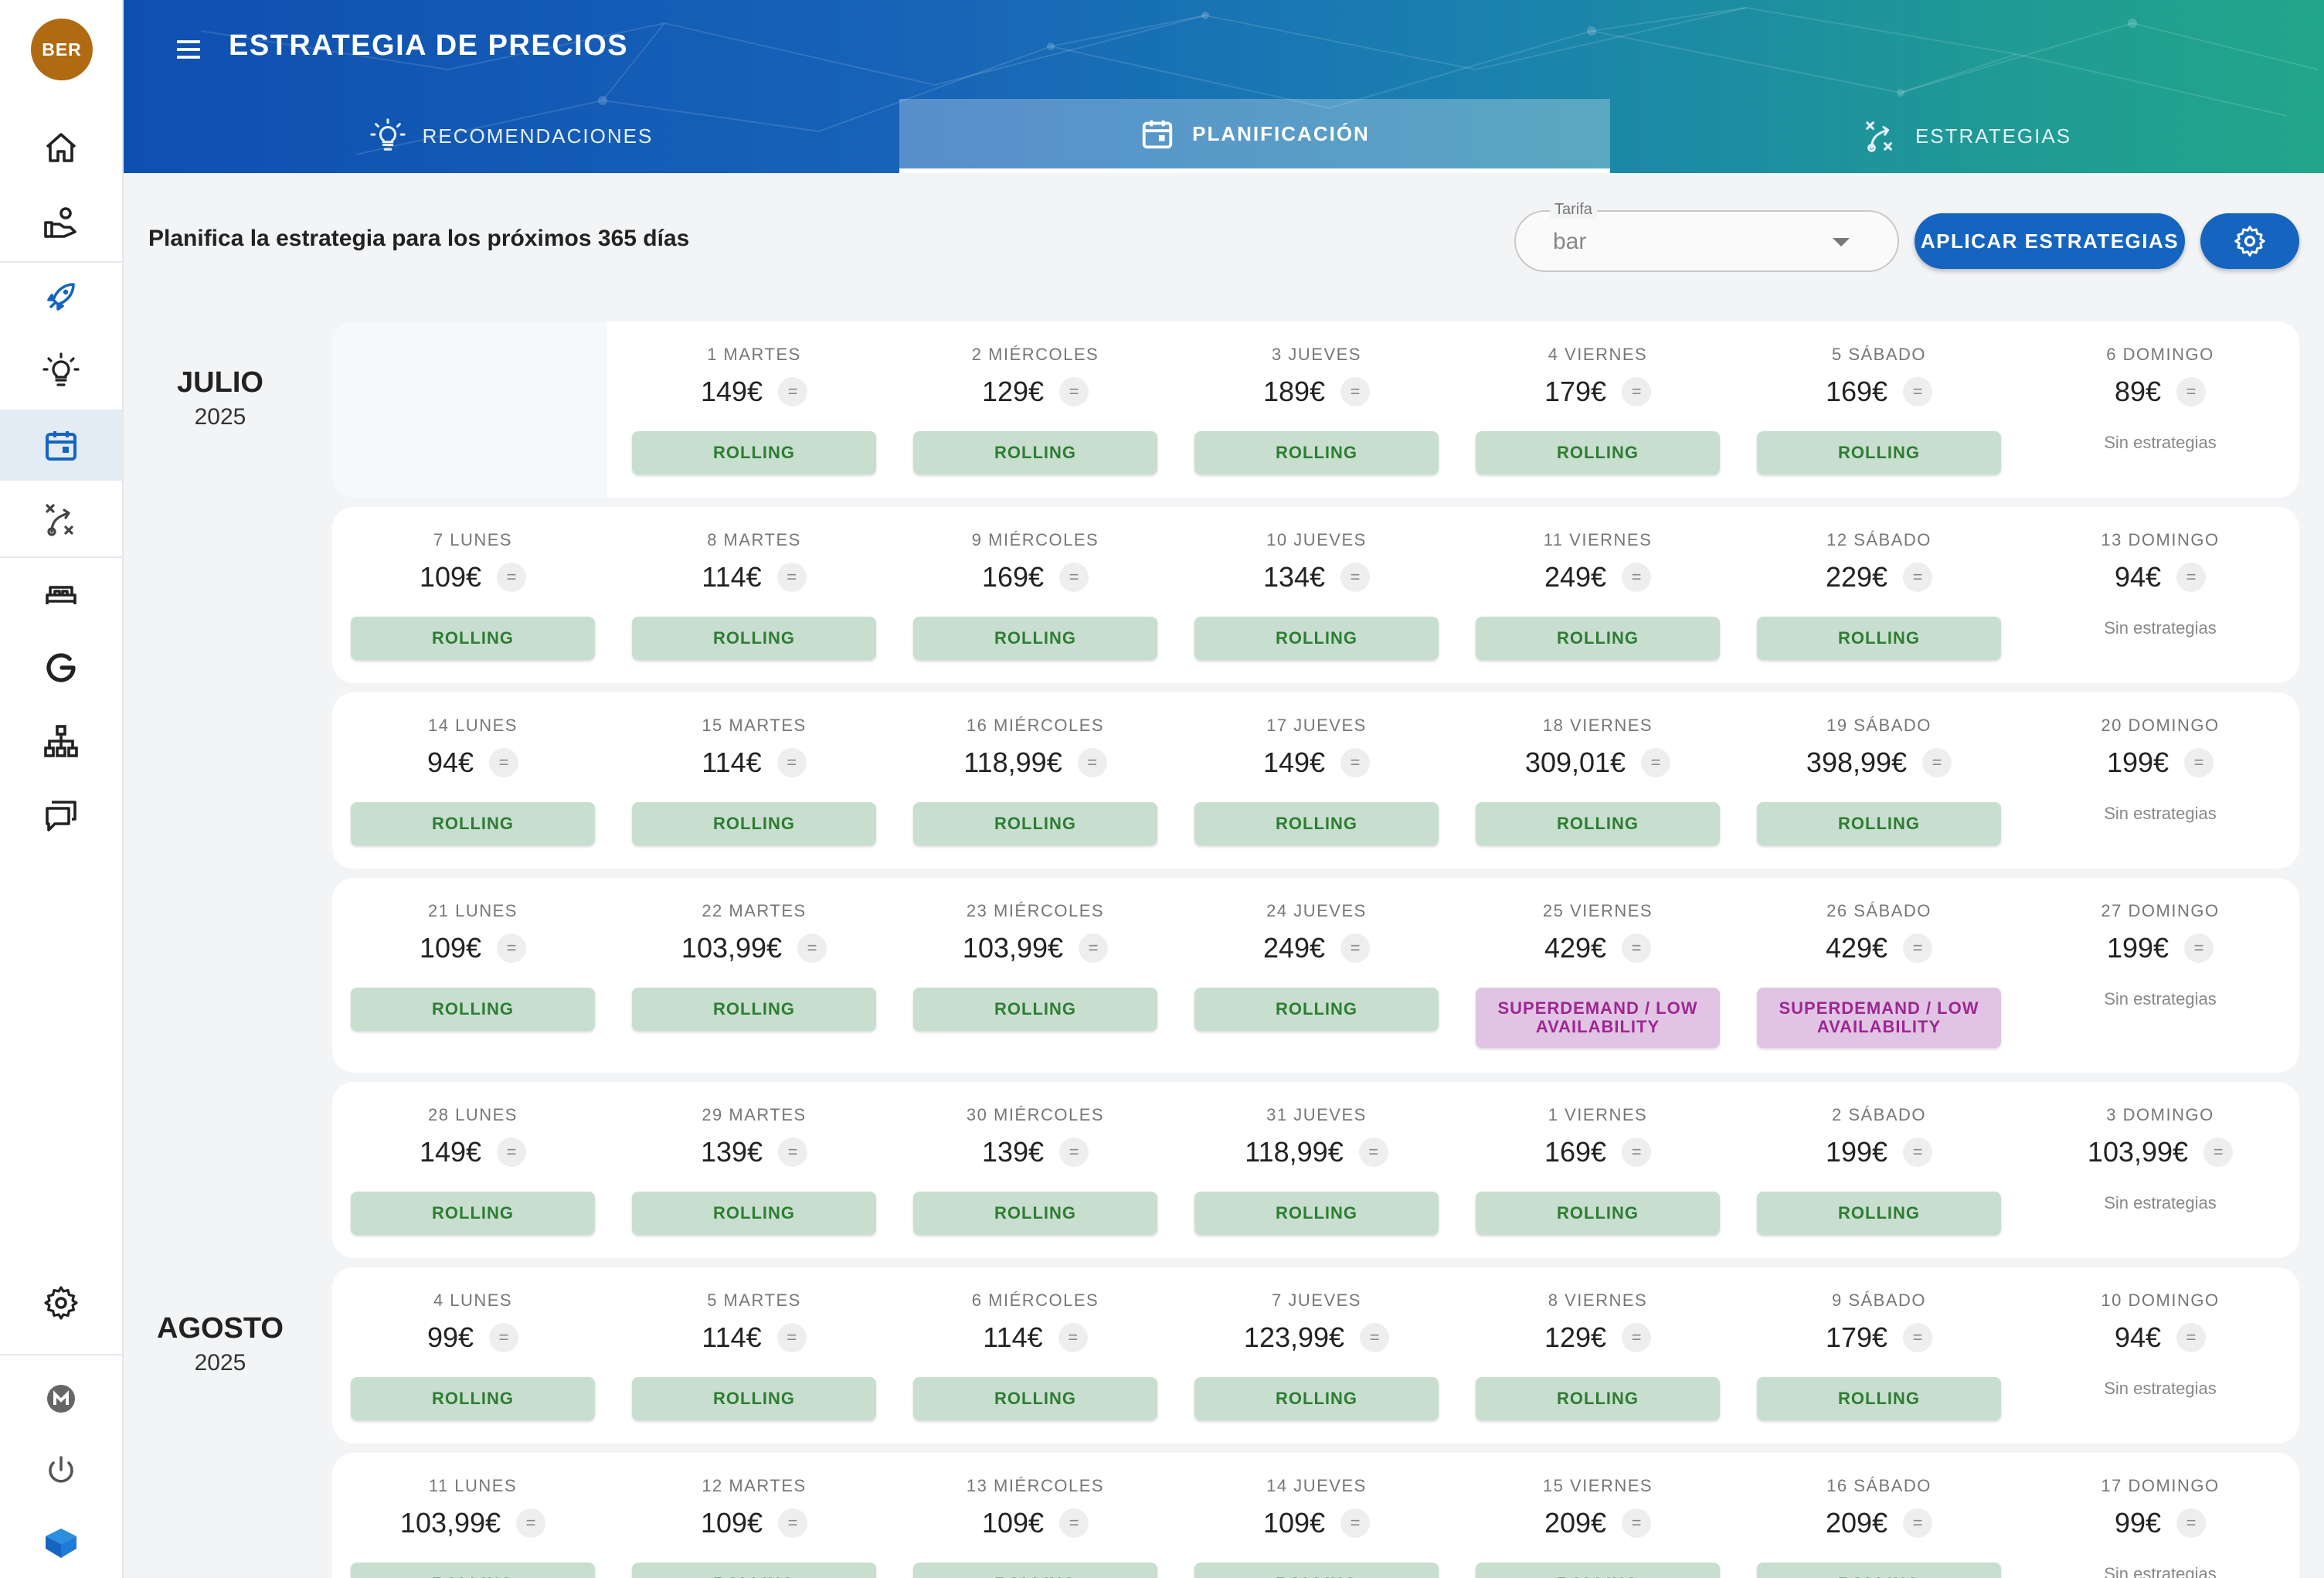 Image resolution: width=2324 pixels, height=1578 pixels. Describe the element at coordinates (1035, 1355) in the screenshot. I see `day-cell: 6 MIÉRCOLES 114€ = ROLLING` at that location.